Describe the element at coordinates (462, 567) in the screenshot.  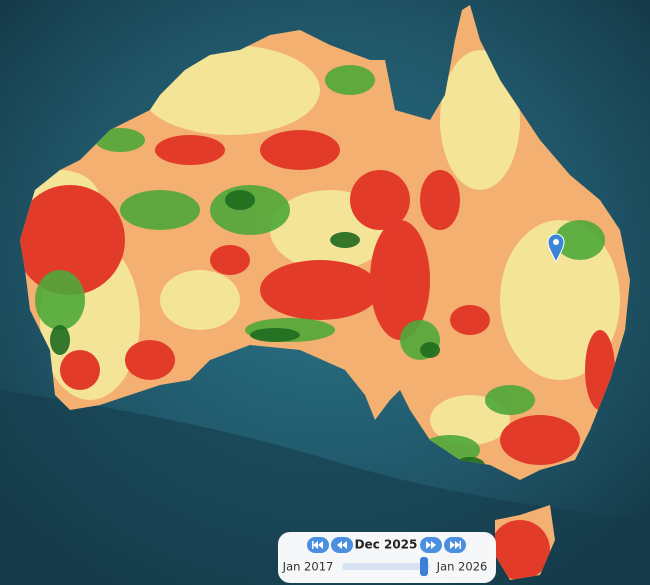
I see `end-date: Jan 2026` at that location.